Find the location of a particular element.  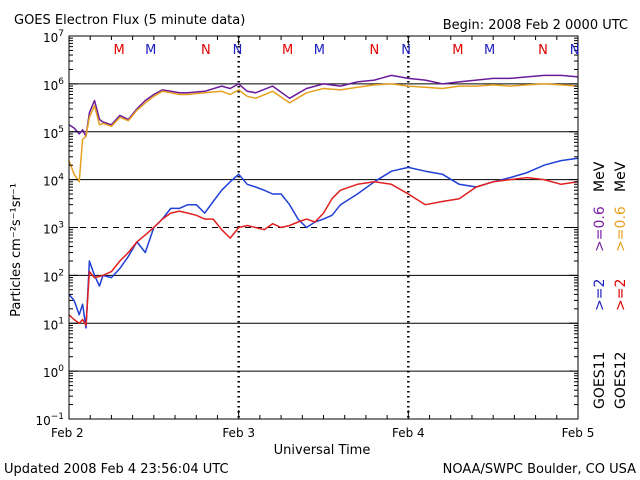

y-tick-label-0: 10⁻¹ is located at coordinates (49, 420).